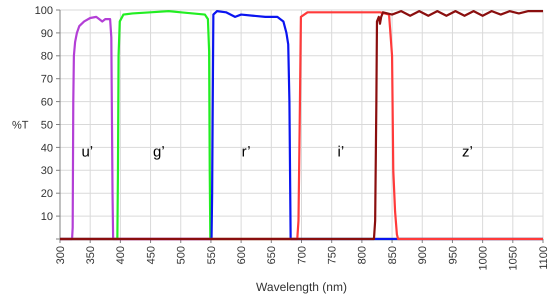 This screenshot has width=550, height=297. What do you see at coordinates (392, 255) in the screenshot?
I see `x-tick-label: 850` at bounding box center [392, 255].